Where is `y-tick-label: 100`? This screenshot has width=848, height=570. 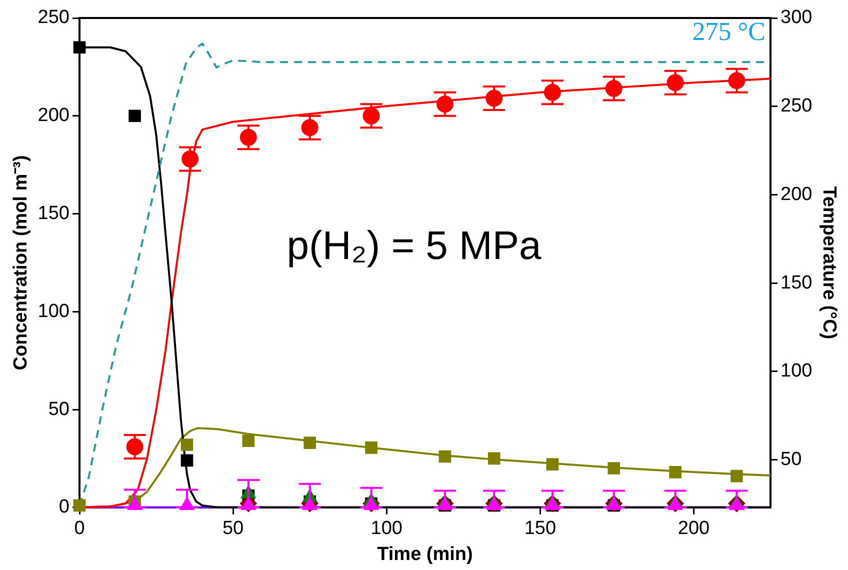 y-tick-label: 100 is located at coordinates (54, 311).